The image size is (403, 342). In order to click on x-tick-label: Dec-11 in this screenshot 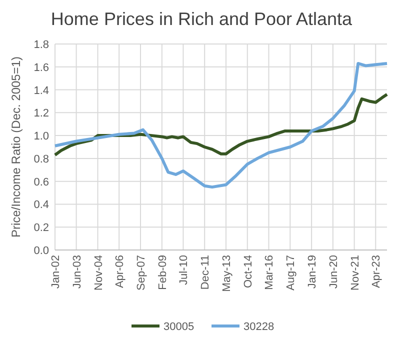, I will do `click(206, 272)`.